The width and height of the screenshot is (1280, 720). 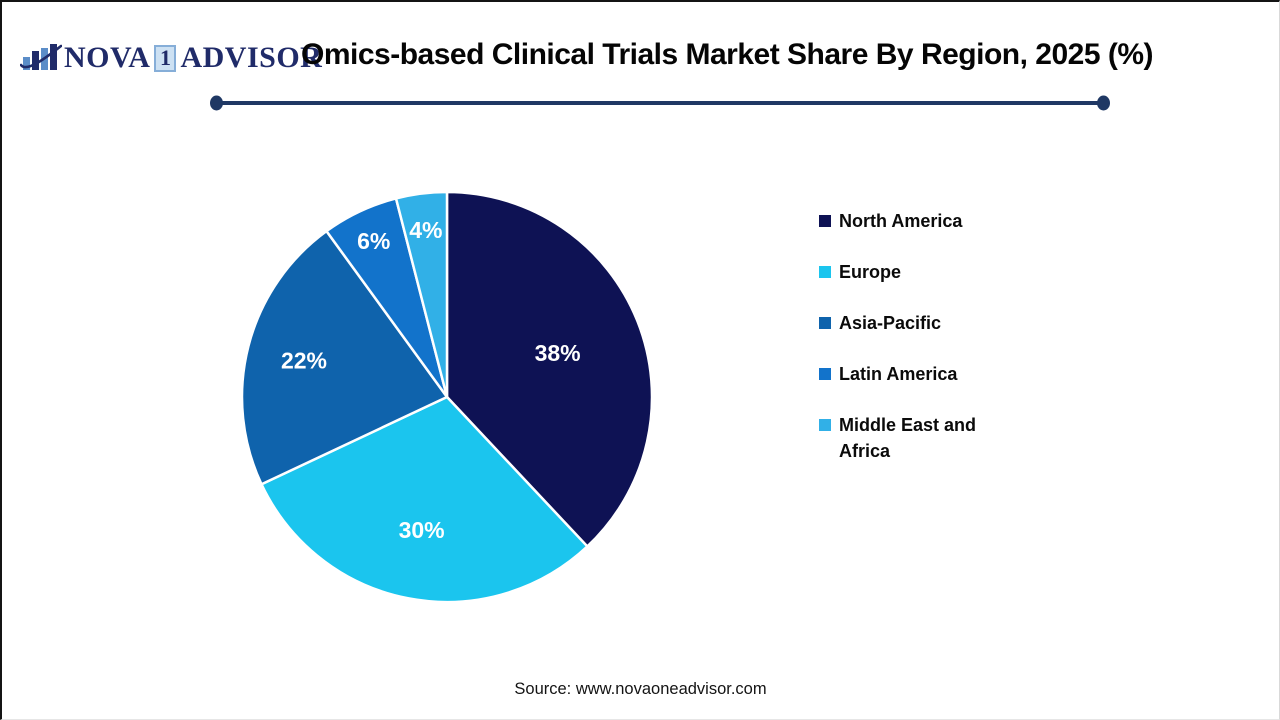 What do you see at coordinates (424, 499) in the screenshot?
I see `pie-slice-europe` at bounding box center [424, 499].